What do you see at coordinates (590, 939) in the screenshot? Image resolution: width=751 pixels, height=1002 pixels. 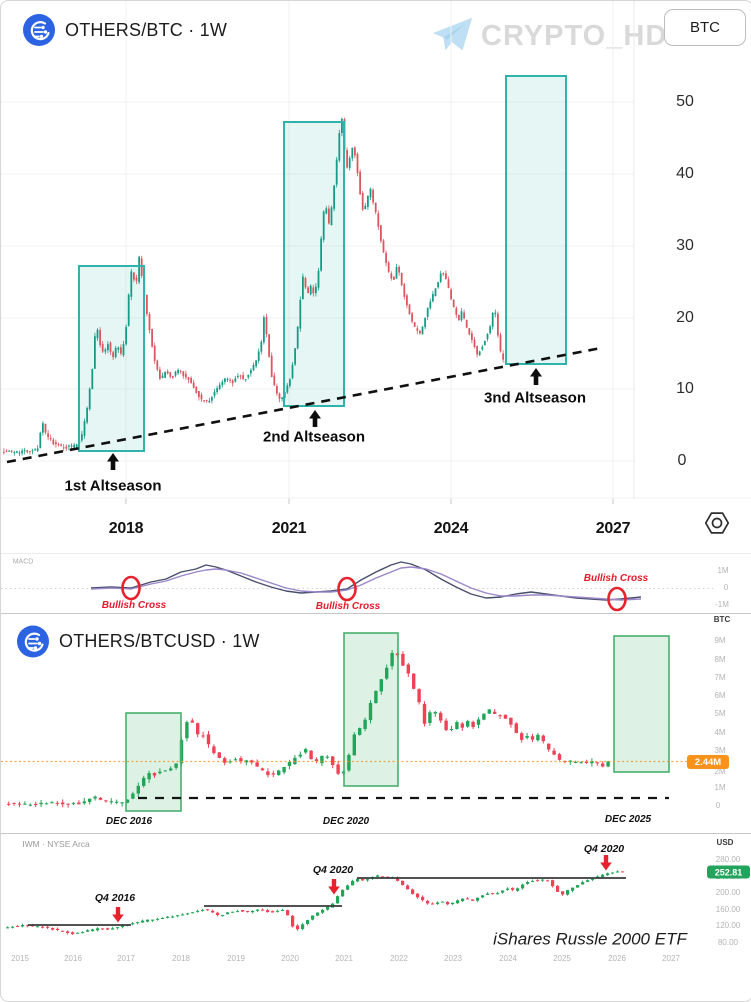 I see `etf-caption: iShares Russle 2000 ETF` at bounding box center [590, 939].